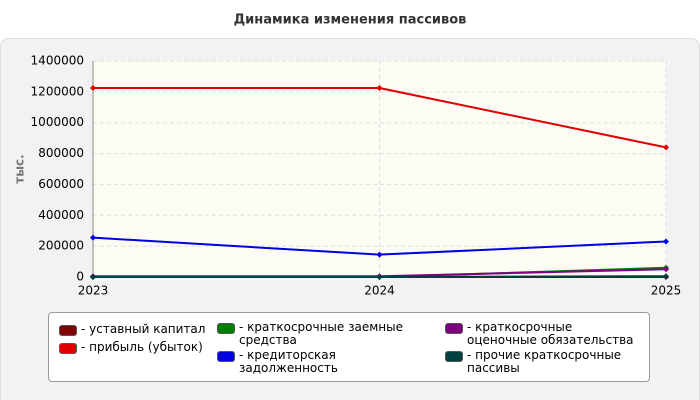 This screenshot has width=700, height=400. What do you see at coordinates (550, 333) in the screenshot?
I see `legend-label: - краткосрочные оценочные обязательства` at bounding box center [550, 333].